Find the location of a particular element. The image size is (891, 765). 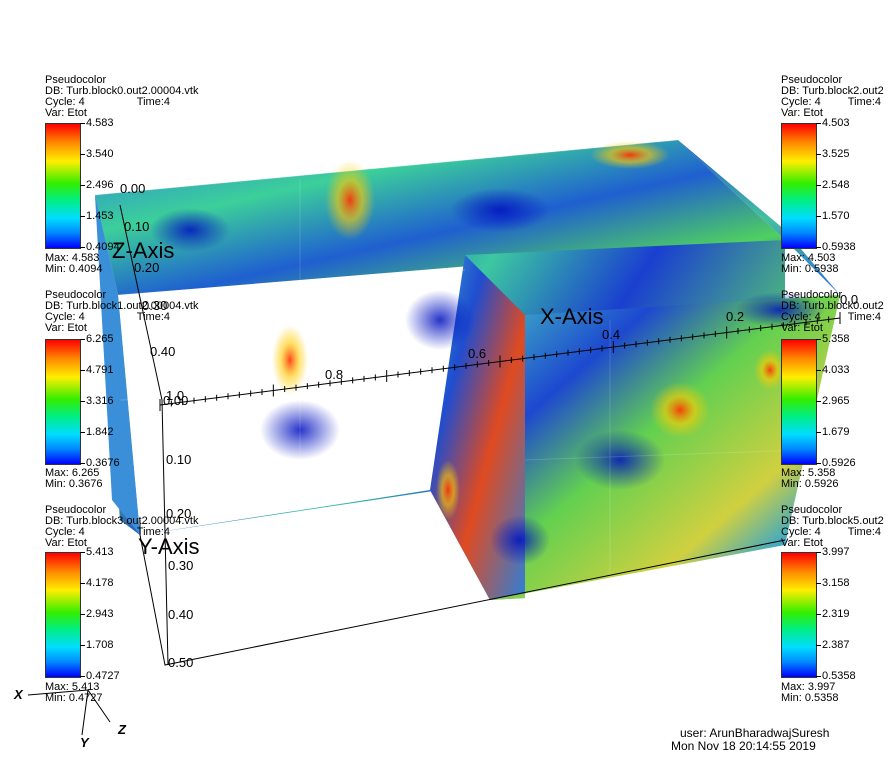

legend-min: Min: 0.4727 is located at coordinates (74, 698).